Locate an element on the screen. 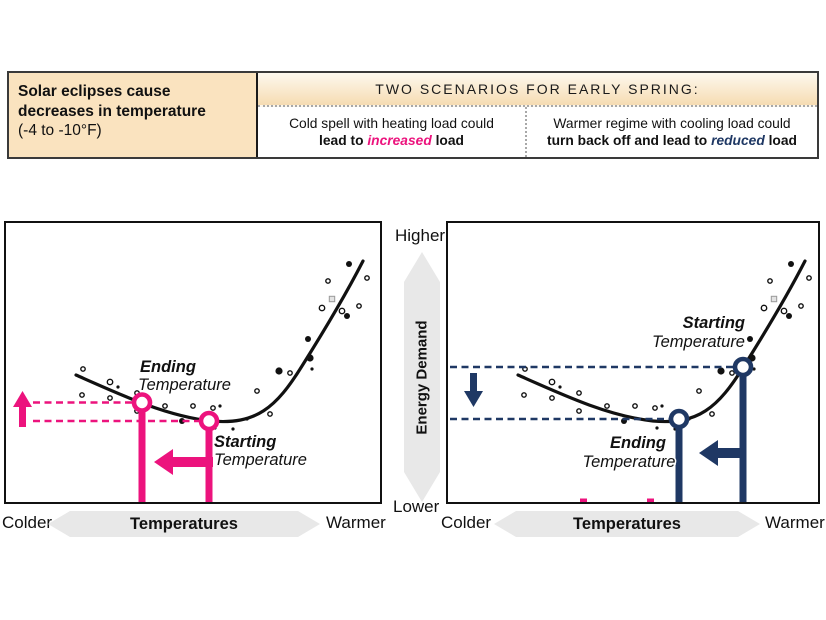 This screenshot has height=620, width=826. scenario-cooling-suffix: load is located at coordinates (780, 140).